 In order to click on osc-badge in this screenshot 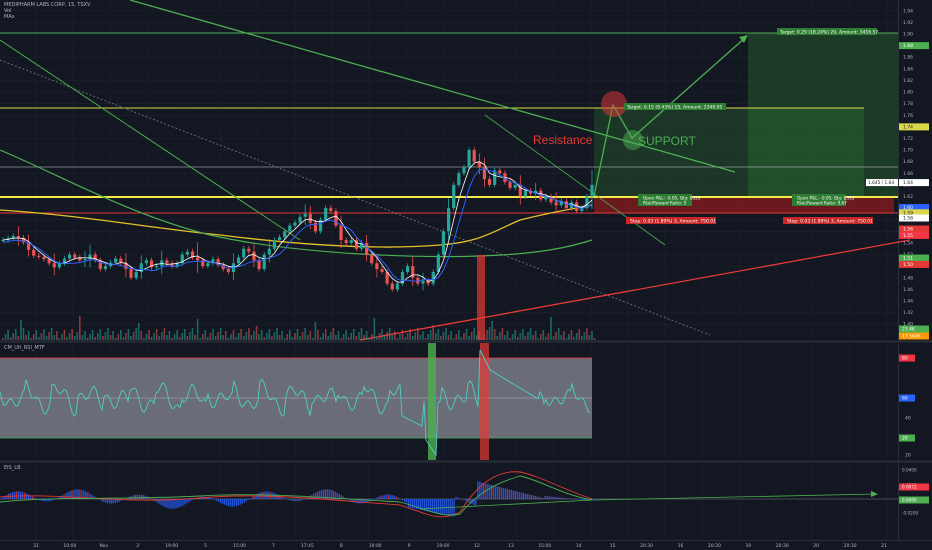, I will do `click(907, 358)`.